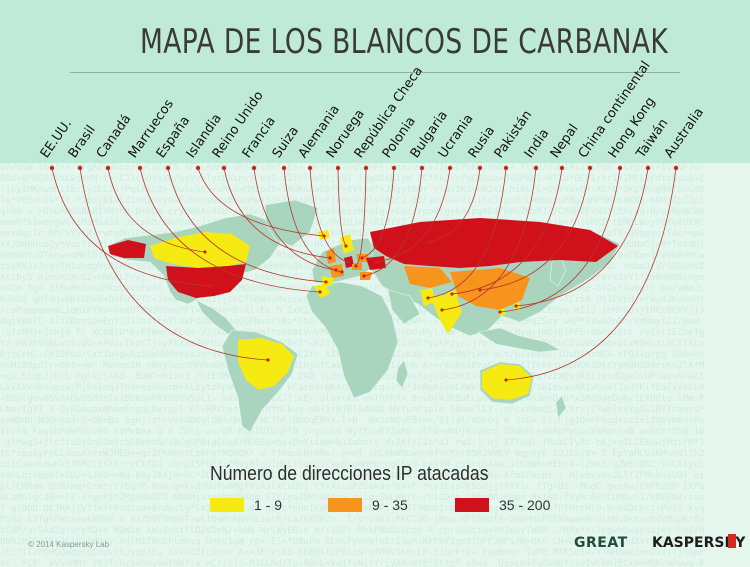 The width and height of the screenshot is (750, 567). What do you see at coordinates (200, 250) in the screenshot?
I see `region-canada` at bounding box center [200, 250].